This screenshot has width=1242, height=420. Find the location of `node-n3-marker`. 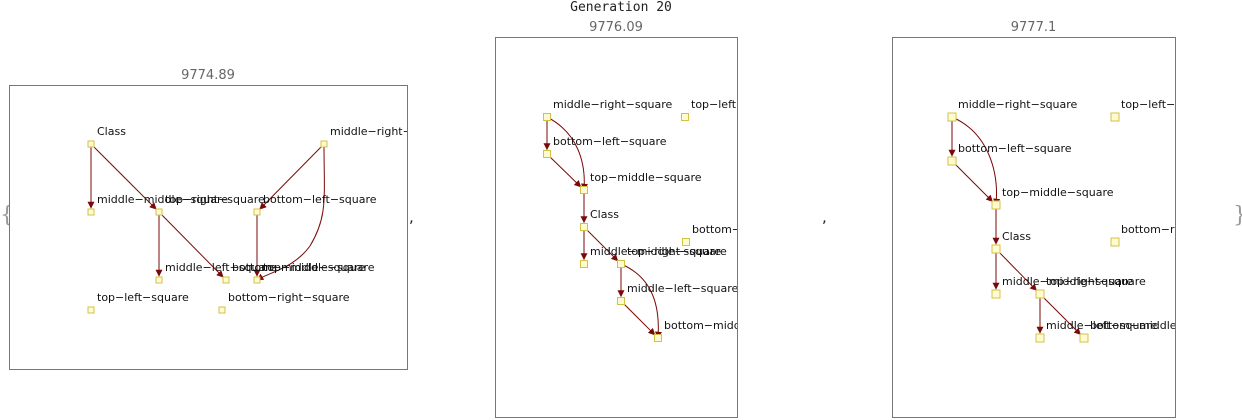

node-n3-marker is located at coordinates (91, 212).